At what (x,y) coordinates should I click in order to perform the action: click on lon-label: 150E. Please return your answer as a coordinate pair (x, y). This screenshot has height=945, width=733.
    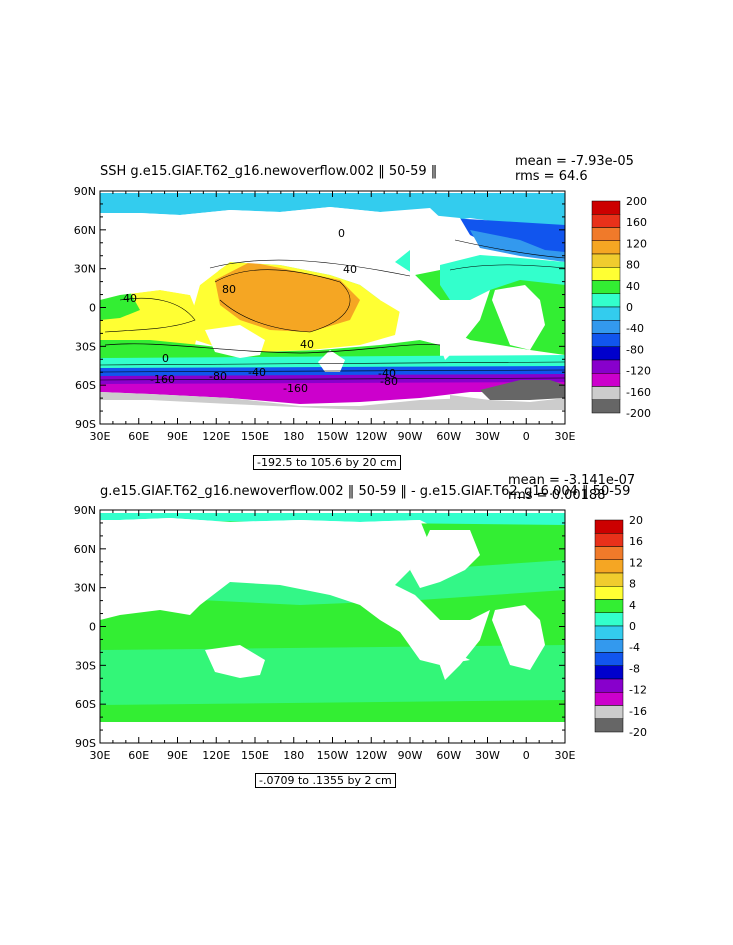
    Looking at the image, I should click on (255, 436).